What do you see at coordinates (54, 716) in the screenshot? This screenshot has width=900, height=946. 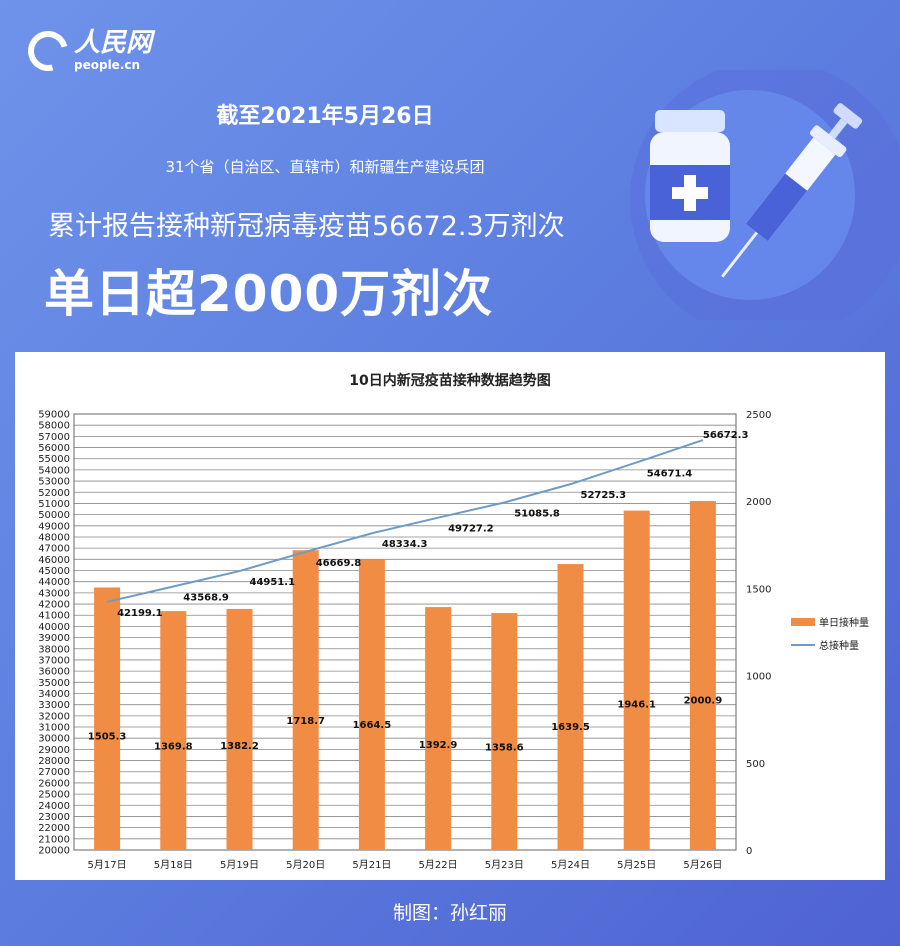 I see `left-tick-label: 32000` at bounding box center [54, 716].